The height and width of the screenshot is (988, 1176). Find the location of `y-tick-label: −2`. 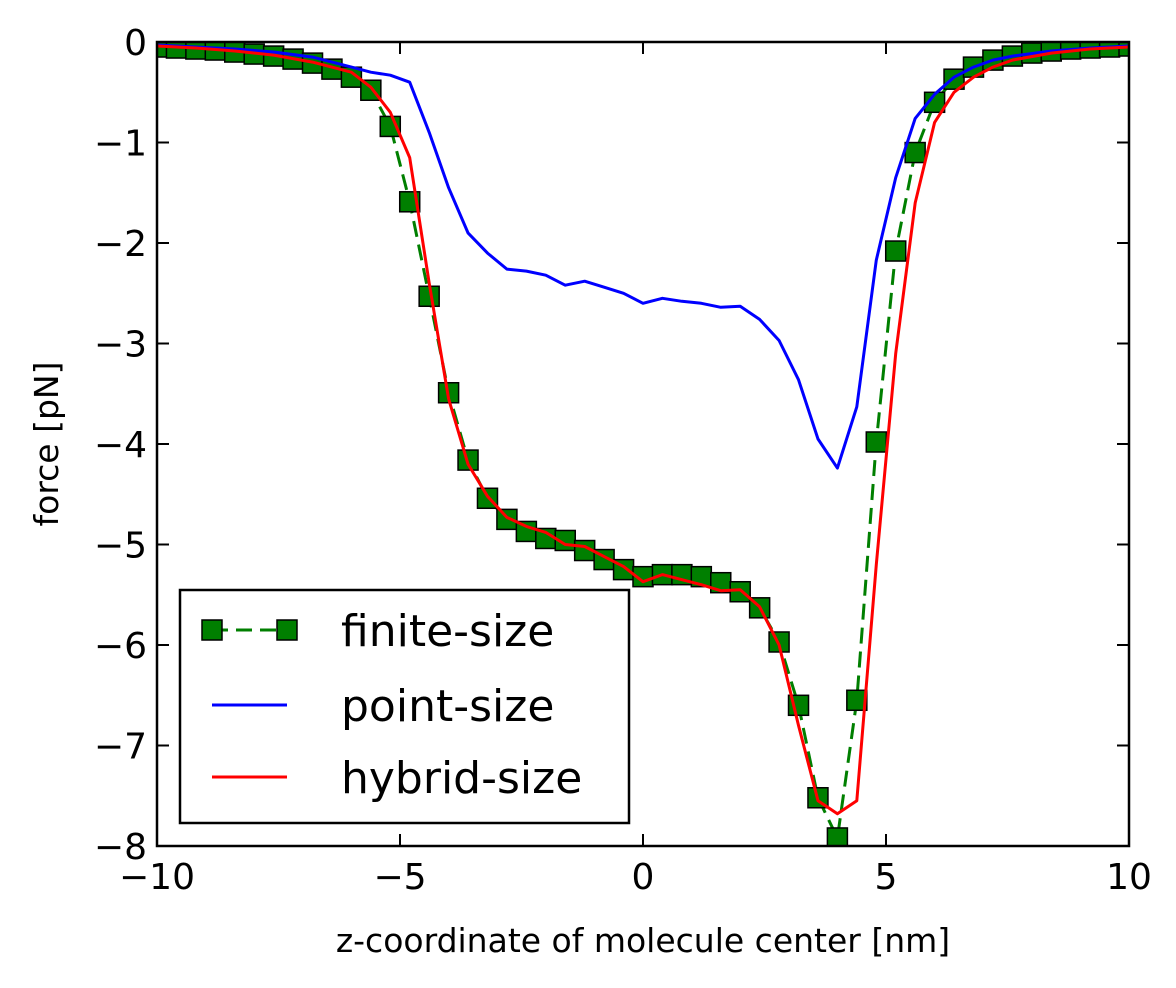

y-tick-label: −2 is located at coordinates (120, 244).